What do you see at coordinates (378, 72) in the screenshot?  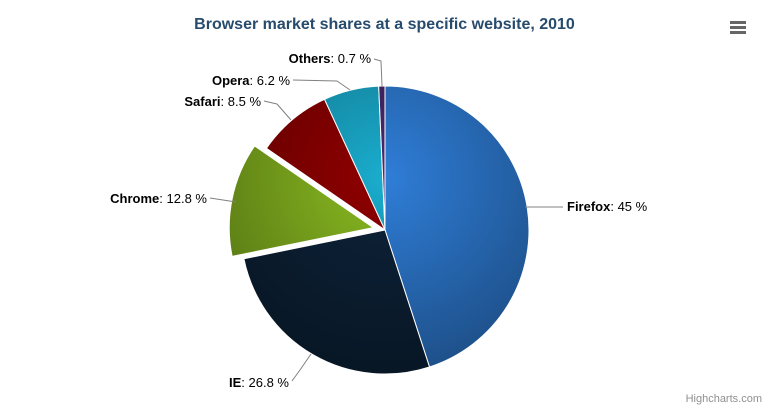 I see `label-connector-others` at bounding box center [378, 72].